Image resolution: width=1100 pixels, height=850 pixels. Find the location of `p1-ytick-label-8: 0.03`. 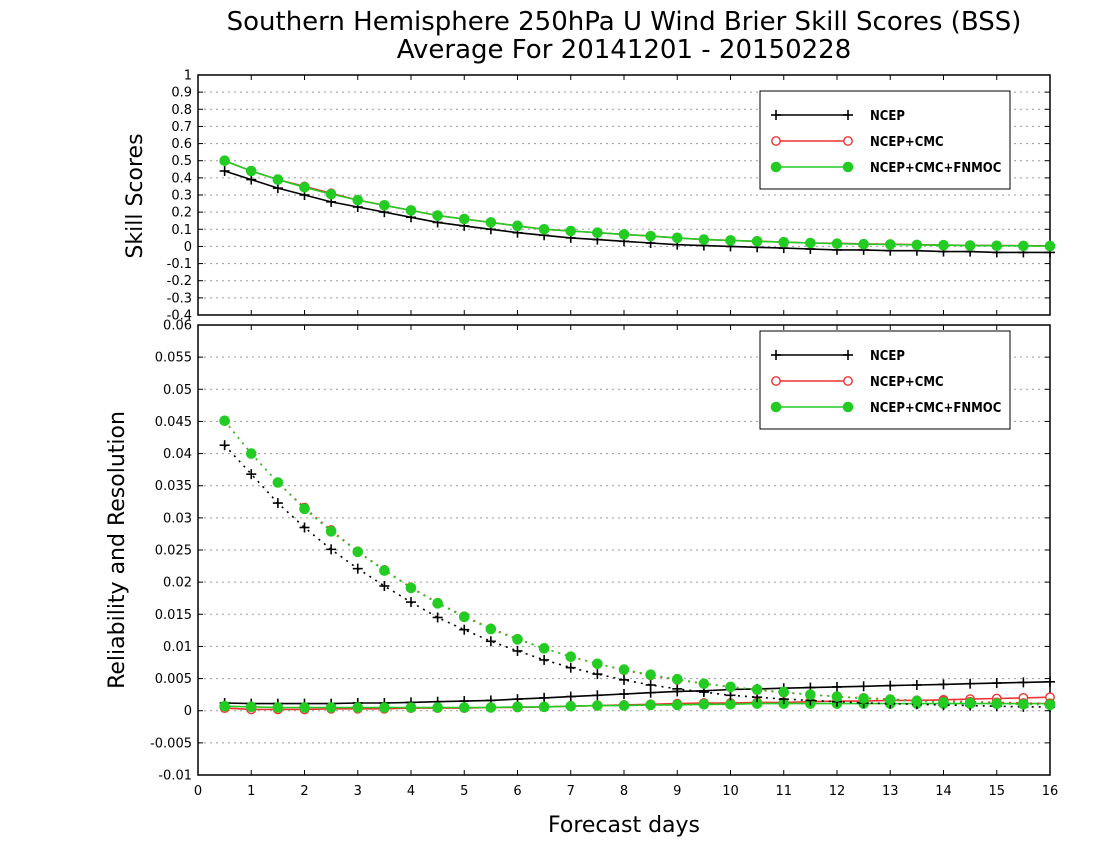

p1-ytick-label-8: 0.03 is located at coordinates (177, 518).